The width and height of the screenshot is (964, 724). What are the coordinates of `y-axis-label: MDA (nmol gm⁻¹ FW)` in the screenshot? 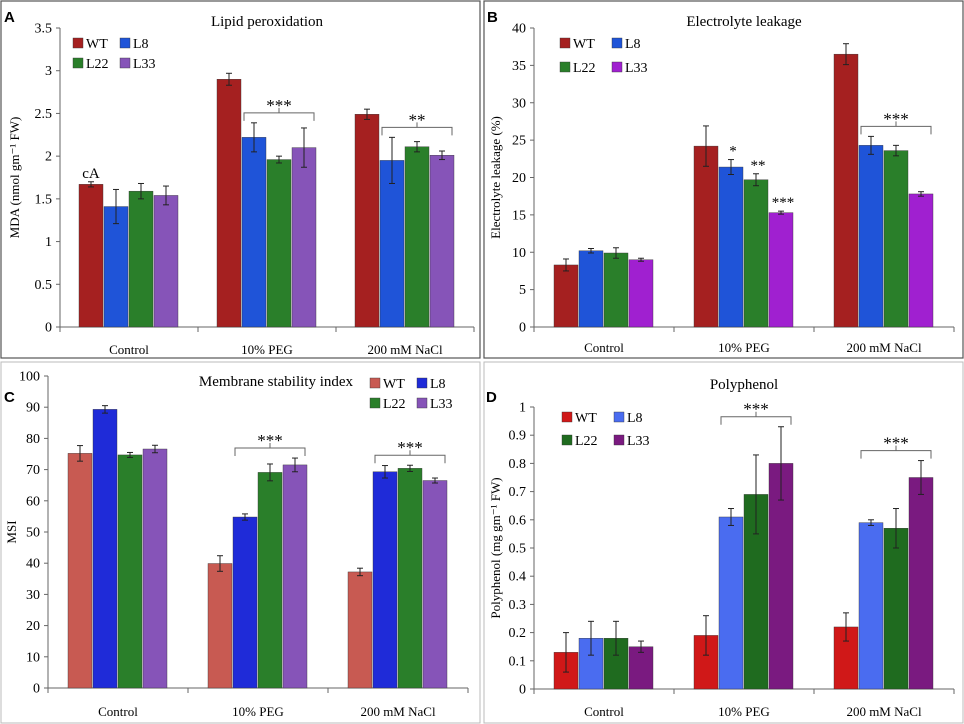 It's located at (14, 178).